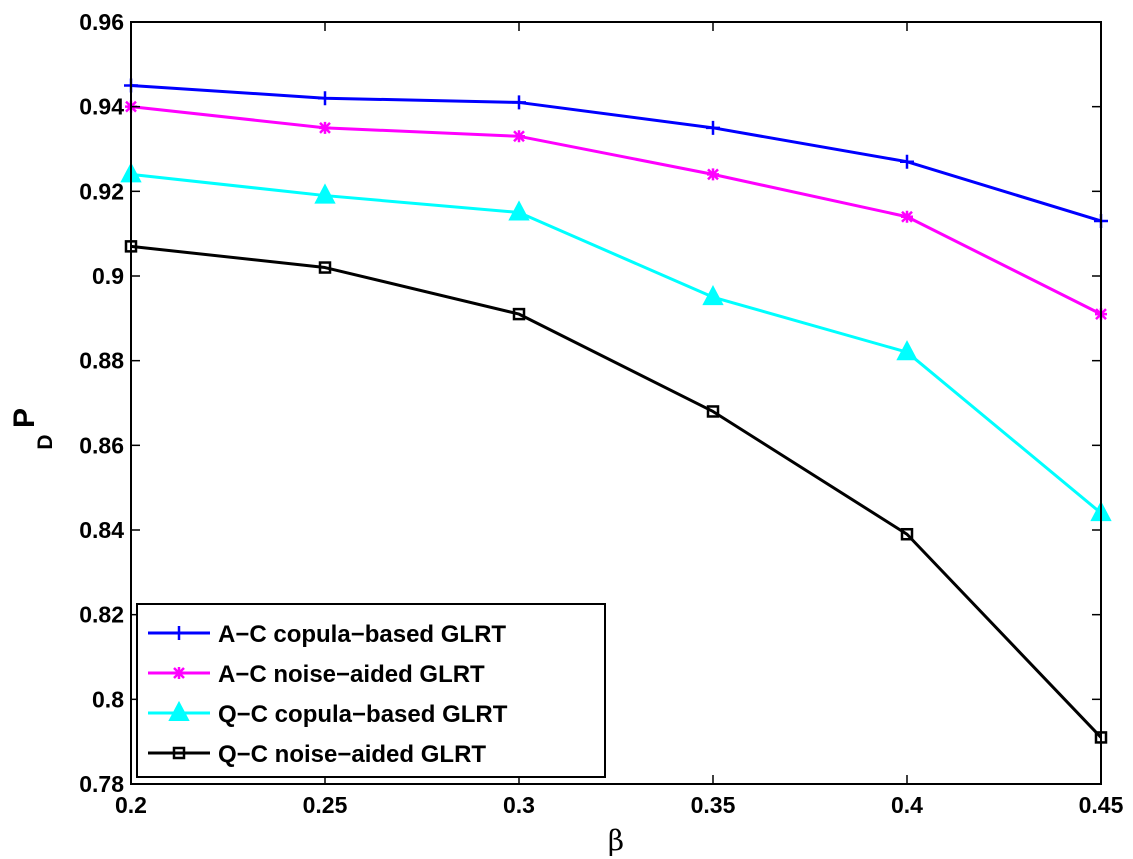 The width and height of the screenshot is (1133, 859). I want to click on y-tick-label: 0.82, so click(101, 615).